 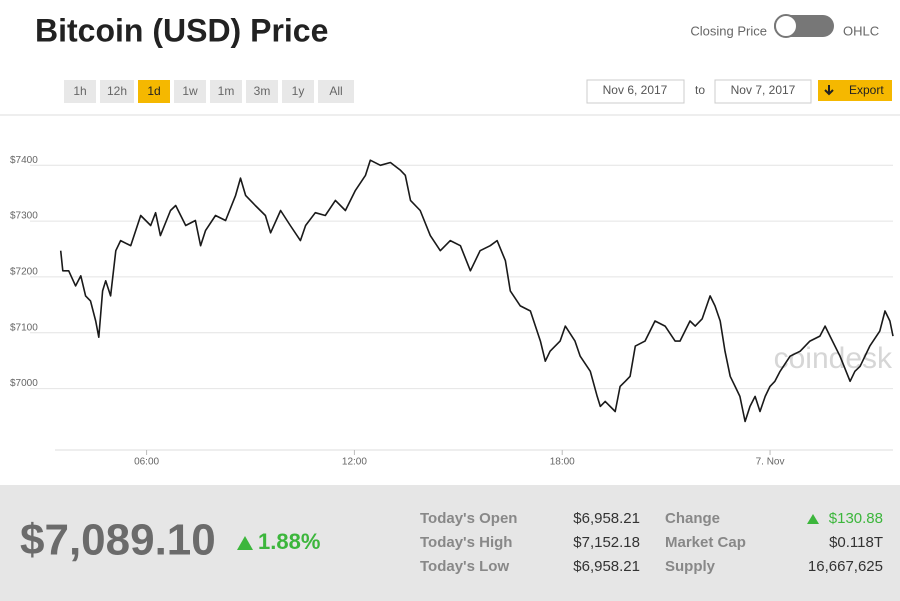 I want to click on stat-label: Today's Low, so click(x=464, y=566).